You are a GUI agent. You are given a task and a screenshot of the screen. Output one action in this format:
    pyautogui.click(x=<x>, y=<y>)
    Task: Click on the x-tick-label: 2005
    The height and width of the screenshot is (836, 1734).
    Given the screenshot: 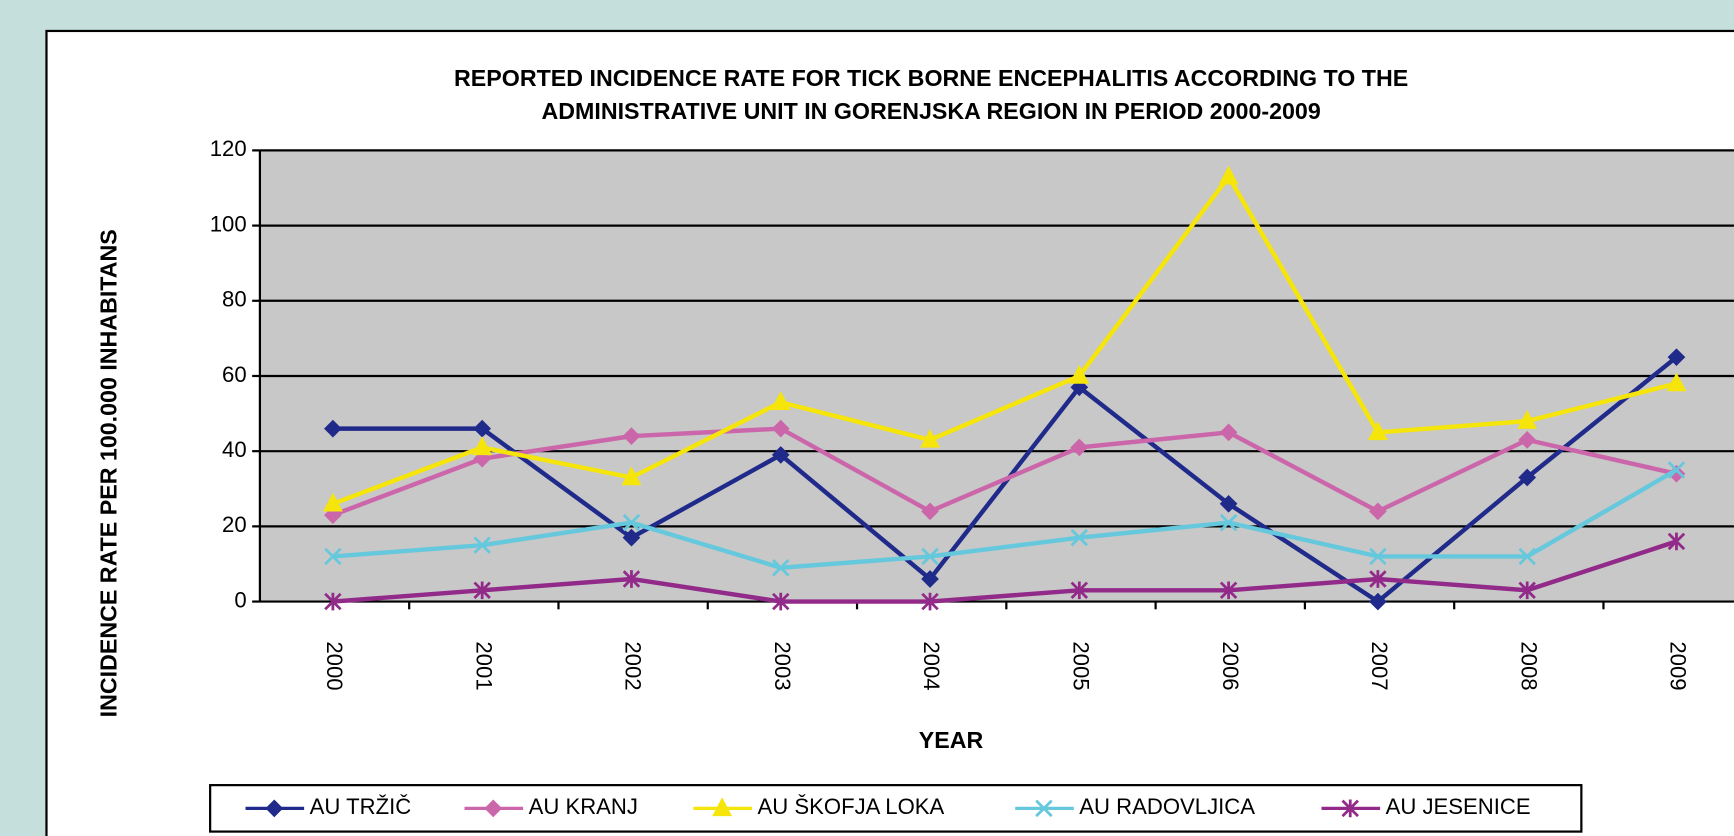 What is the action you would take?
    pyautogui.click(x=1080, y=665)
    